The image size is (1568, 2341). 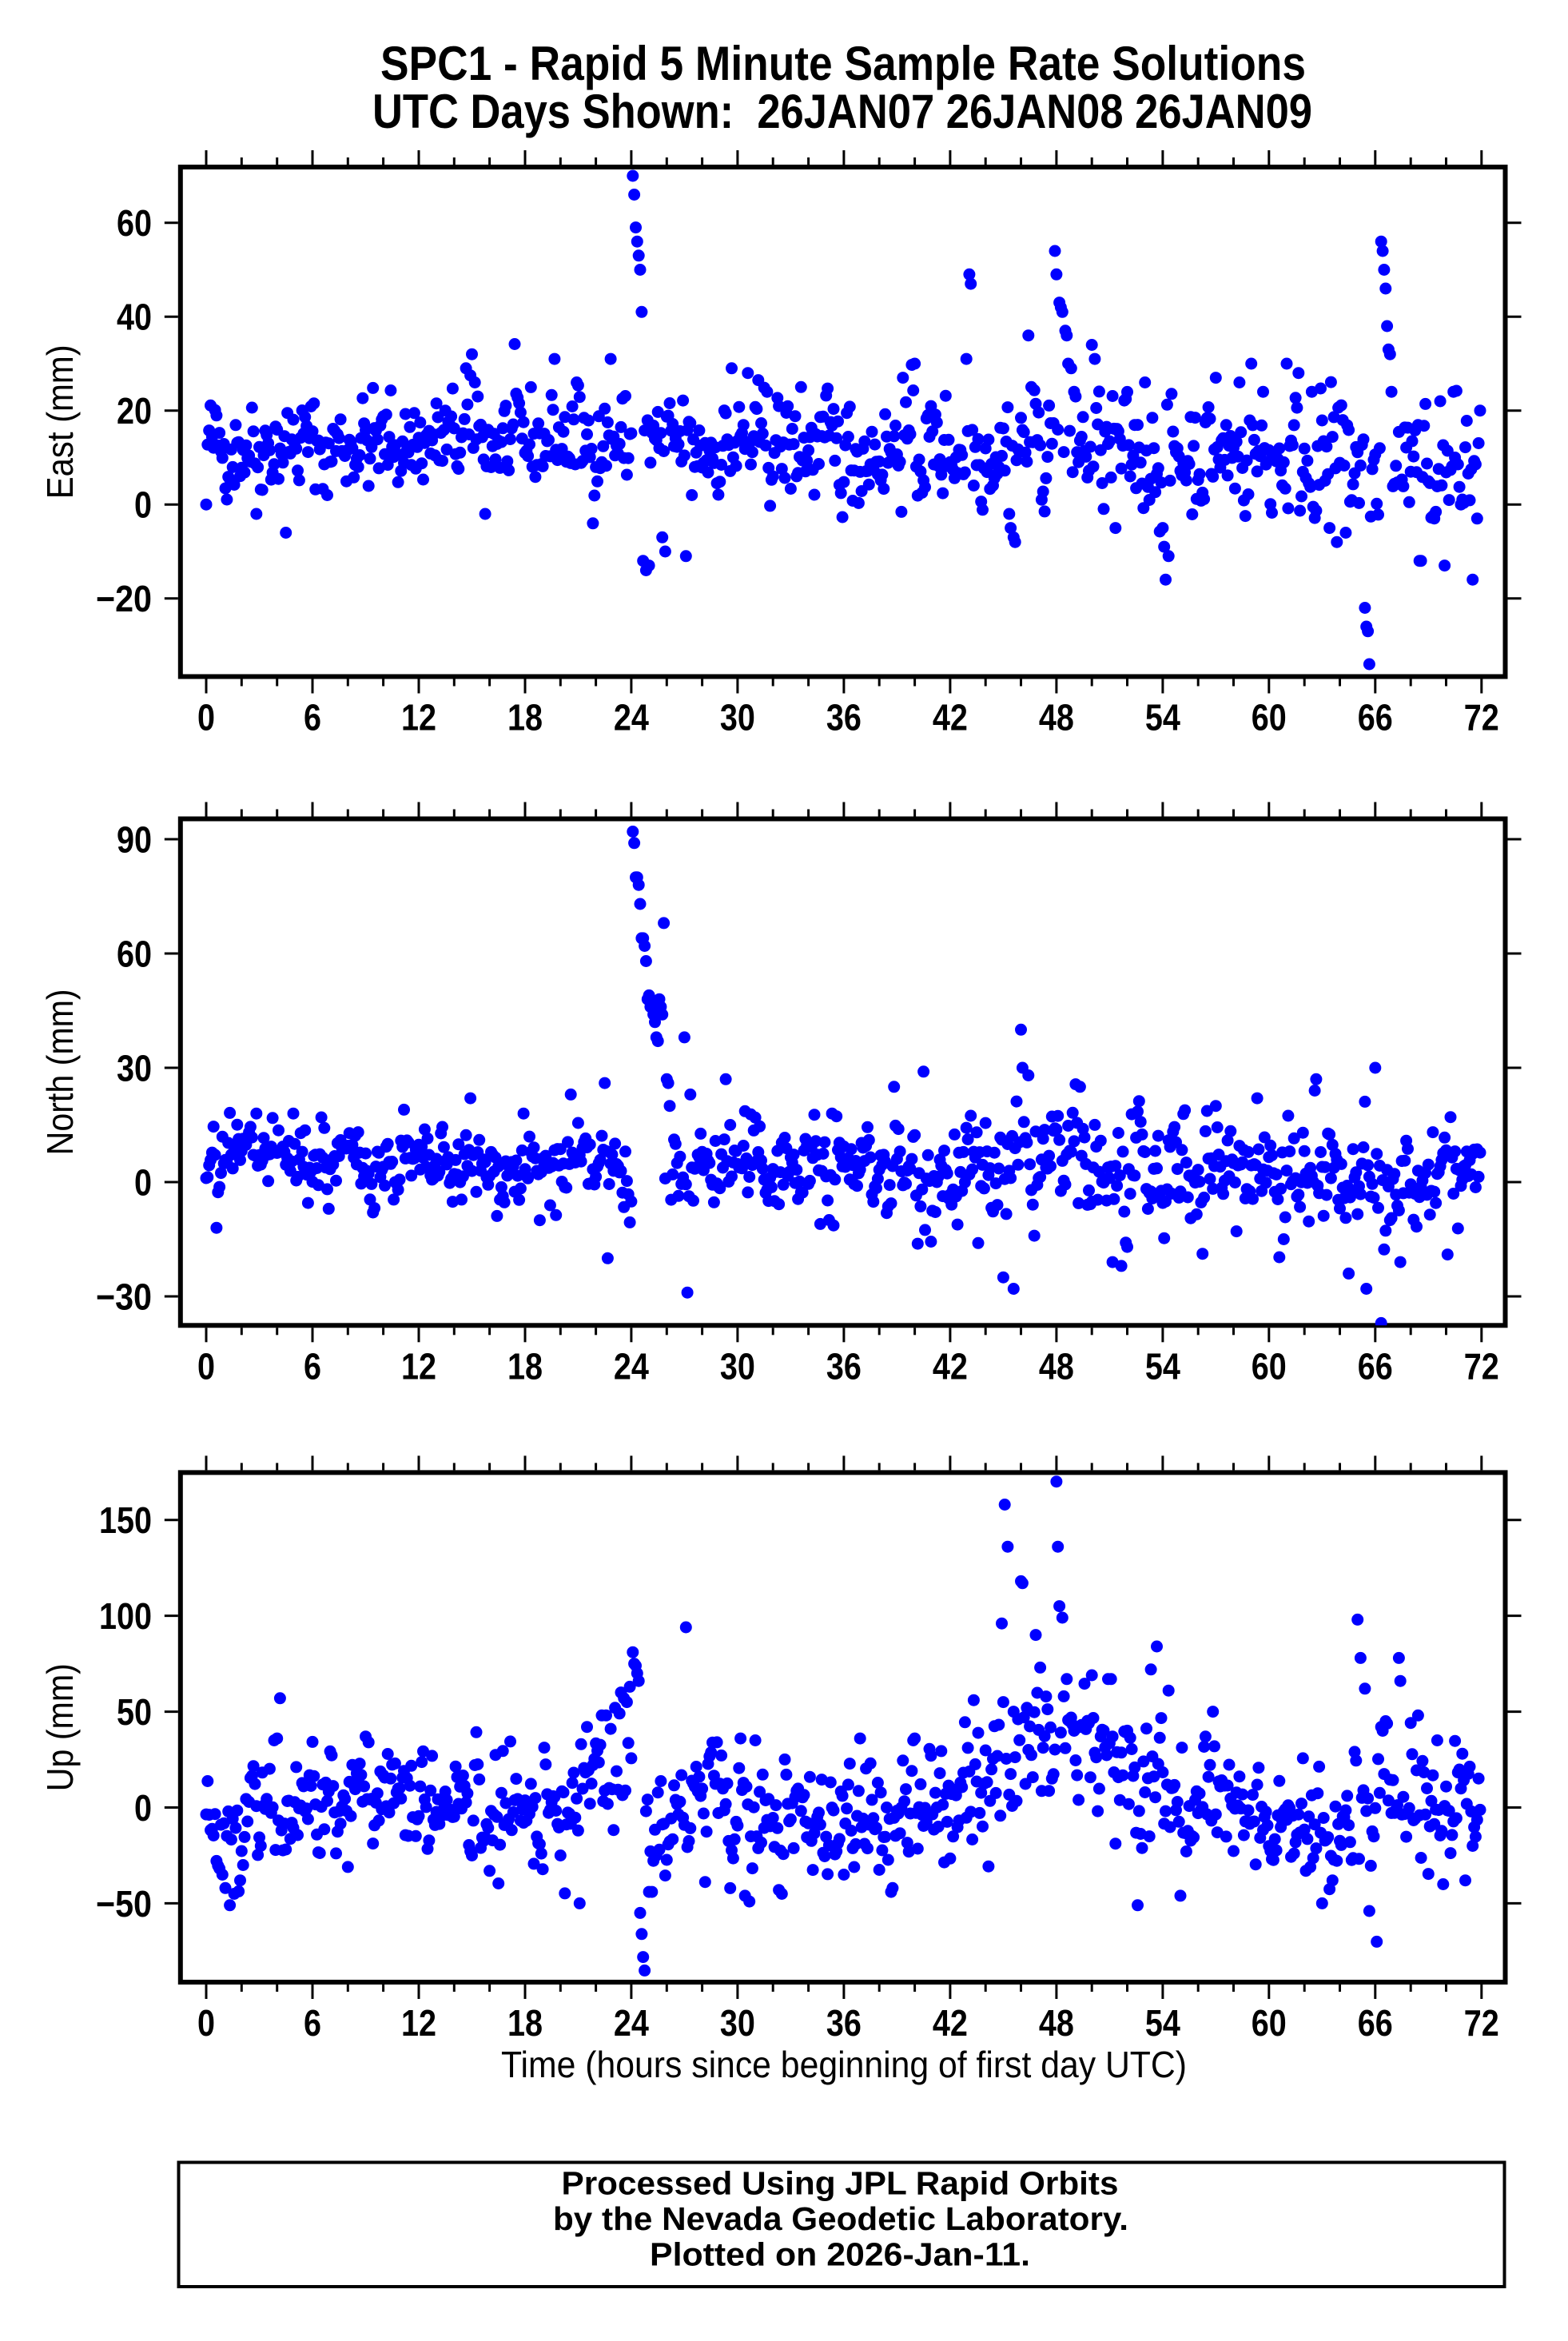 What do you see at coordinates (60, 1727) in the screenshot?
I see `svg-text: Up (mm)` at bounding box center [60, 1727].